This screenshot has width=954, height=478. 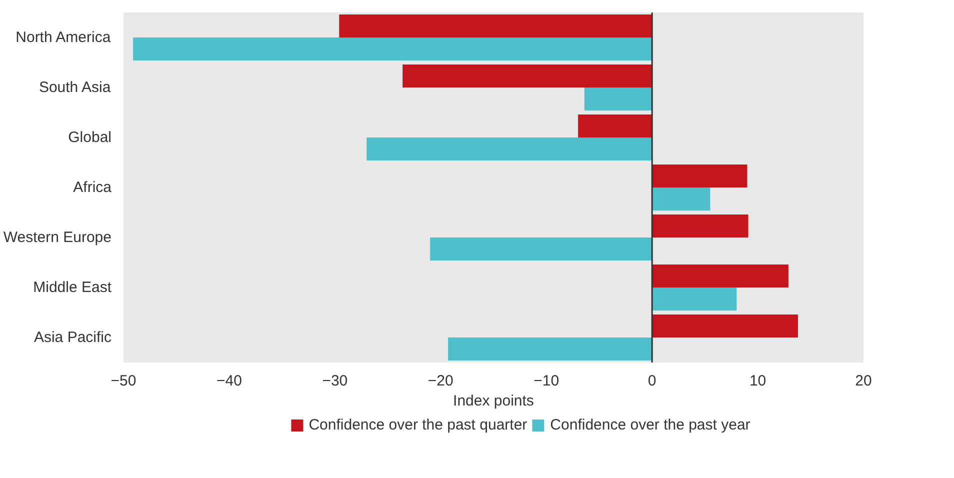 What do you see at coordinates (652, 381) in the screenshot?
I see `x-tick-label: 0` at bounding box center [652, 381].